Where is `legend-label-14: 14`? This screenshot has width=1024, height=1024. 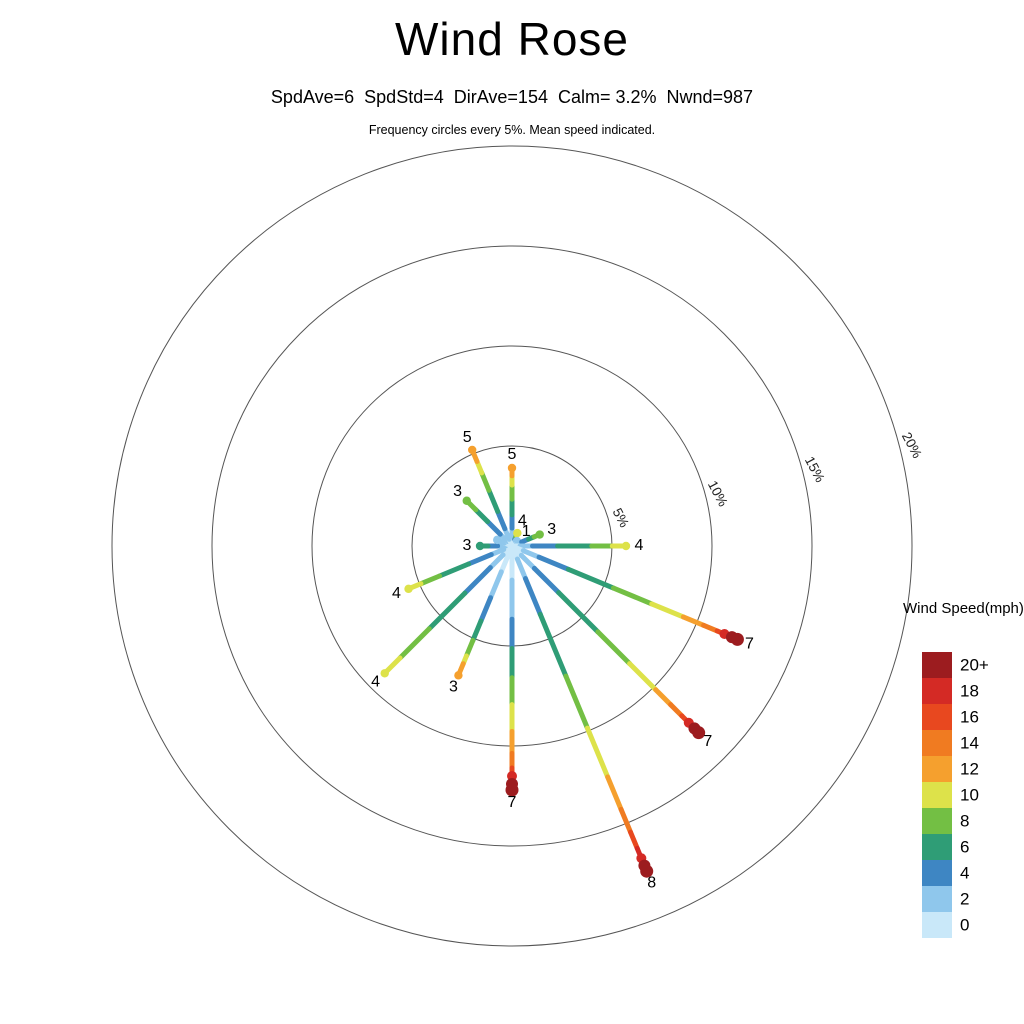
legend-label-14: 14 is located at coordinates (969, 742).